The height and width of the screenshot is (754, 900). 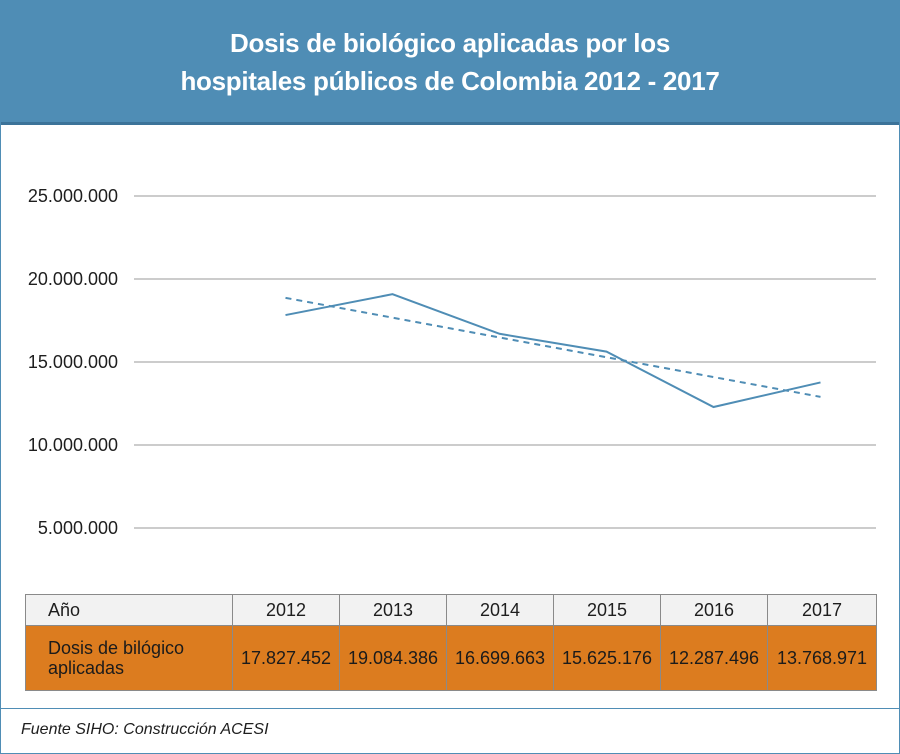 What do you see at coordinates (607, 610) in the screenshot?
I see `table-year-cell: 2015` at bounding box center [607, 610].